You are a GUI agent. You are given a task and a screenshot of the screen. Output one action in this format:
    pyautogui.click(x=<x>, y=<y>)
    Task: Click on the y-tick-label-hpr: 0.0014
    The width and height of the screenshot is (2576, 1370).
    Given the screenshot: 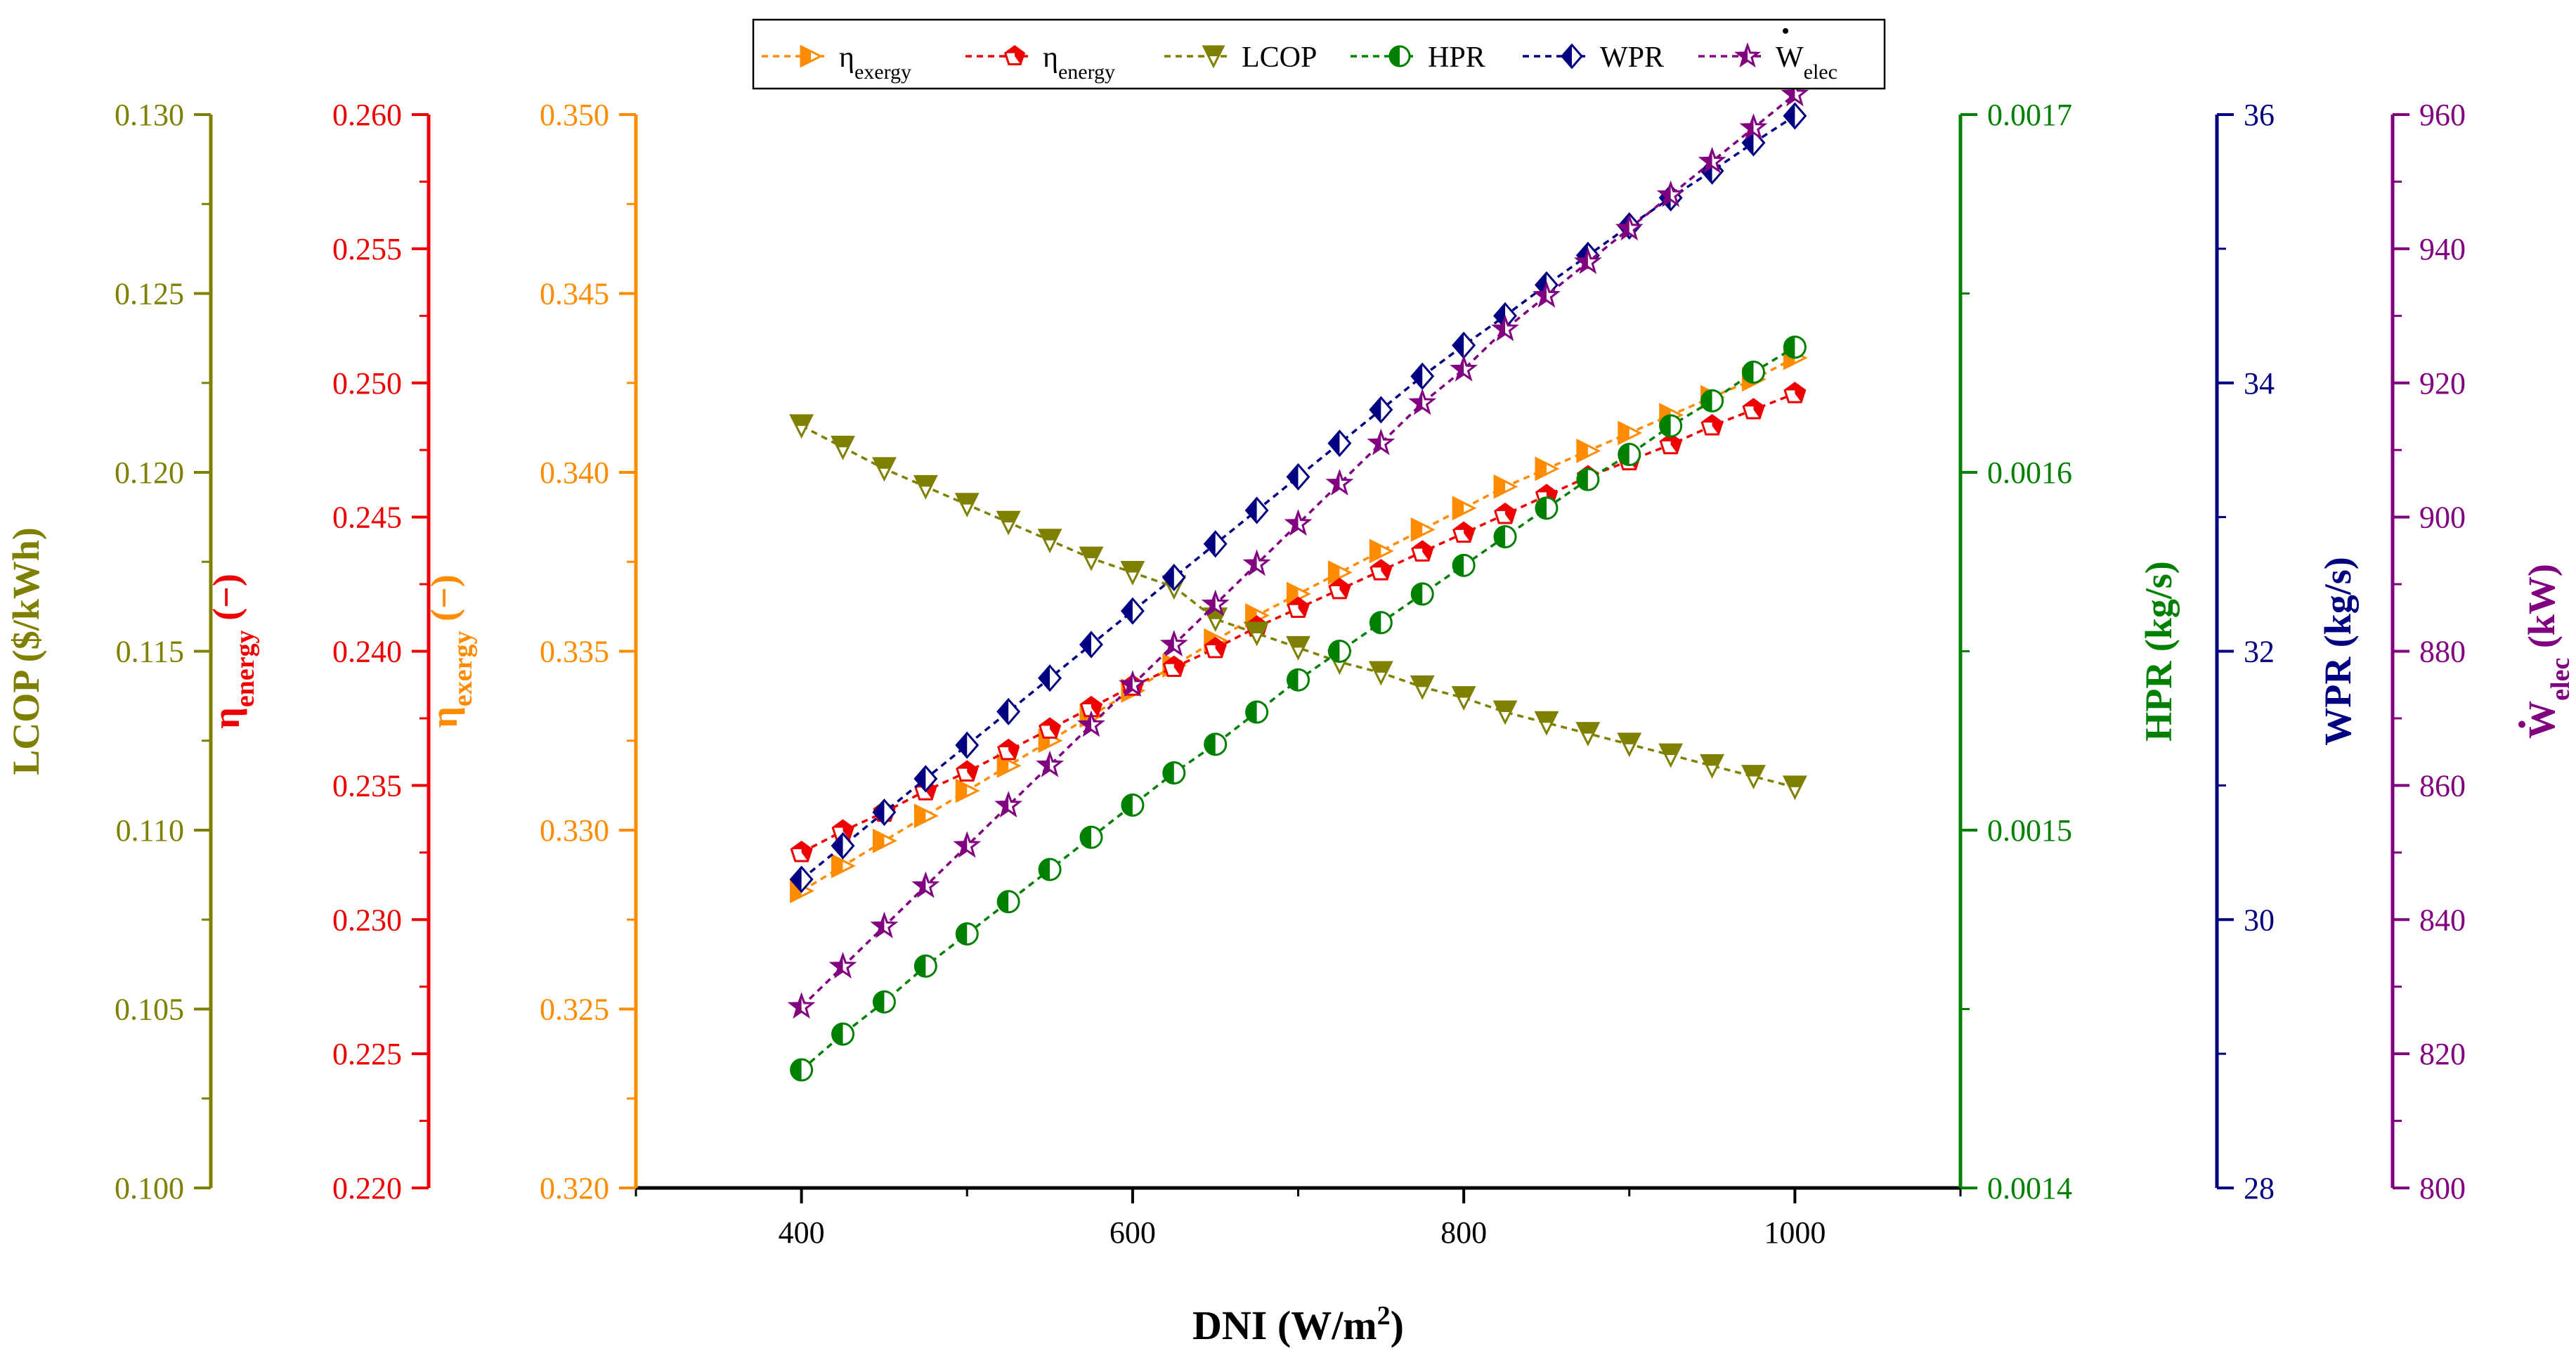 What is the action you would take?
    pyautogui.click(x=2029, y=1188)
    